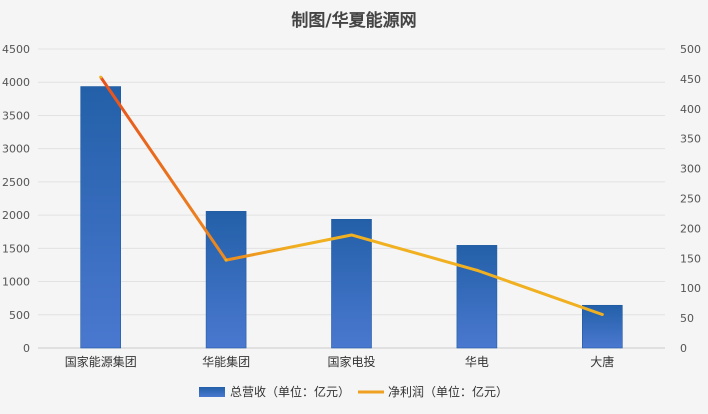  I want to click on y-right-tick-label: 400, so click(690, 109).